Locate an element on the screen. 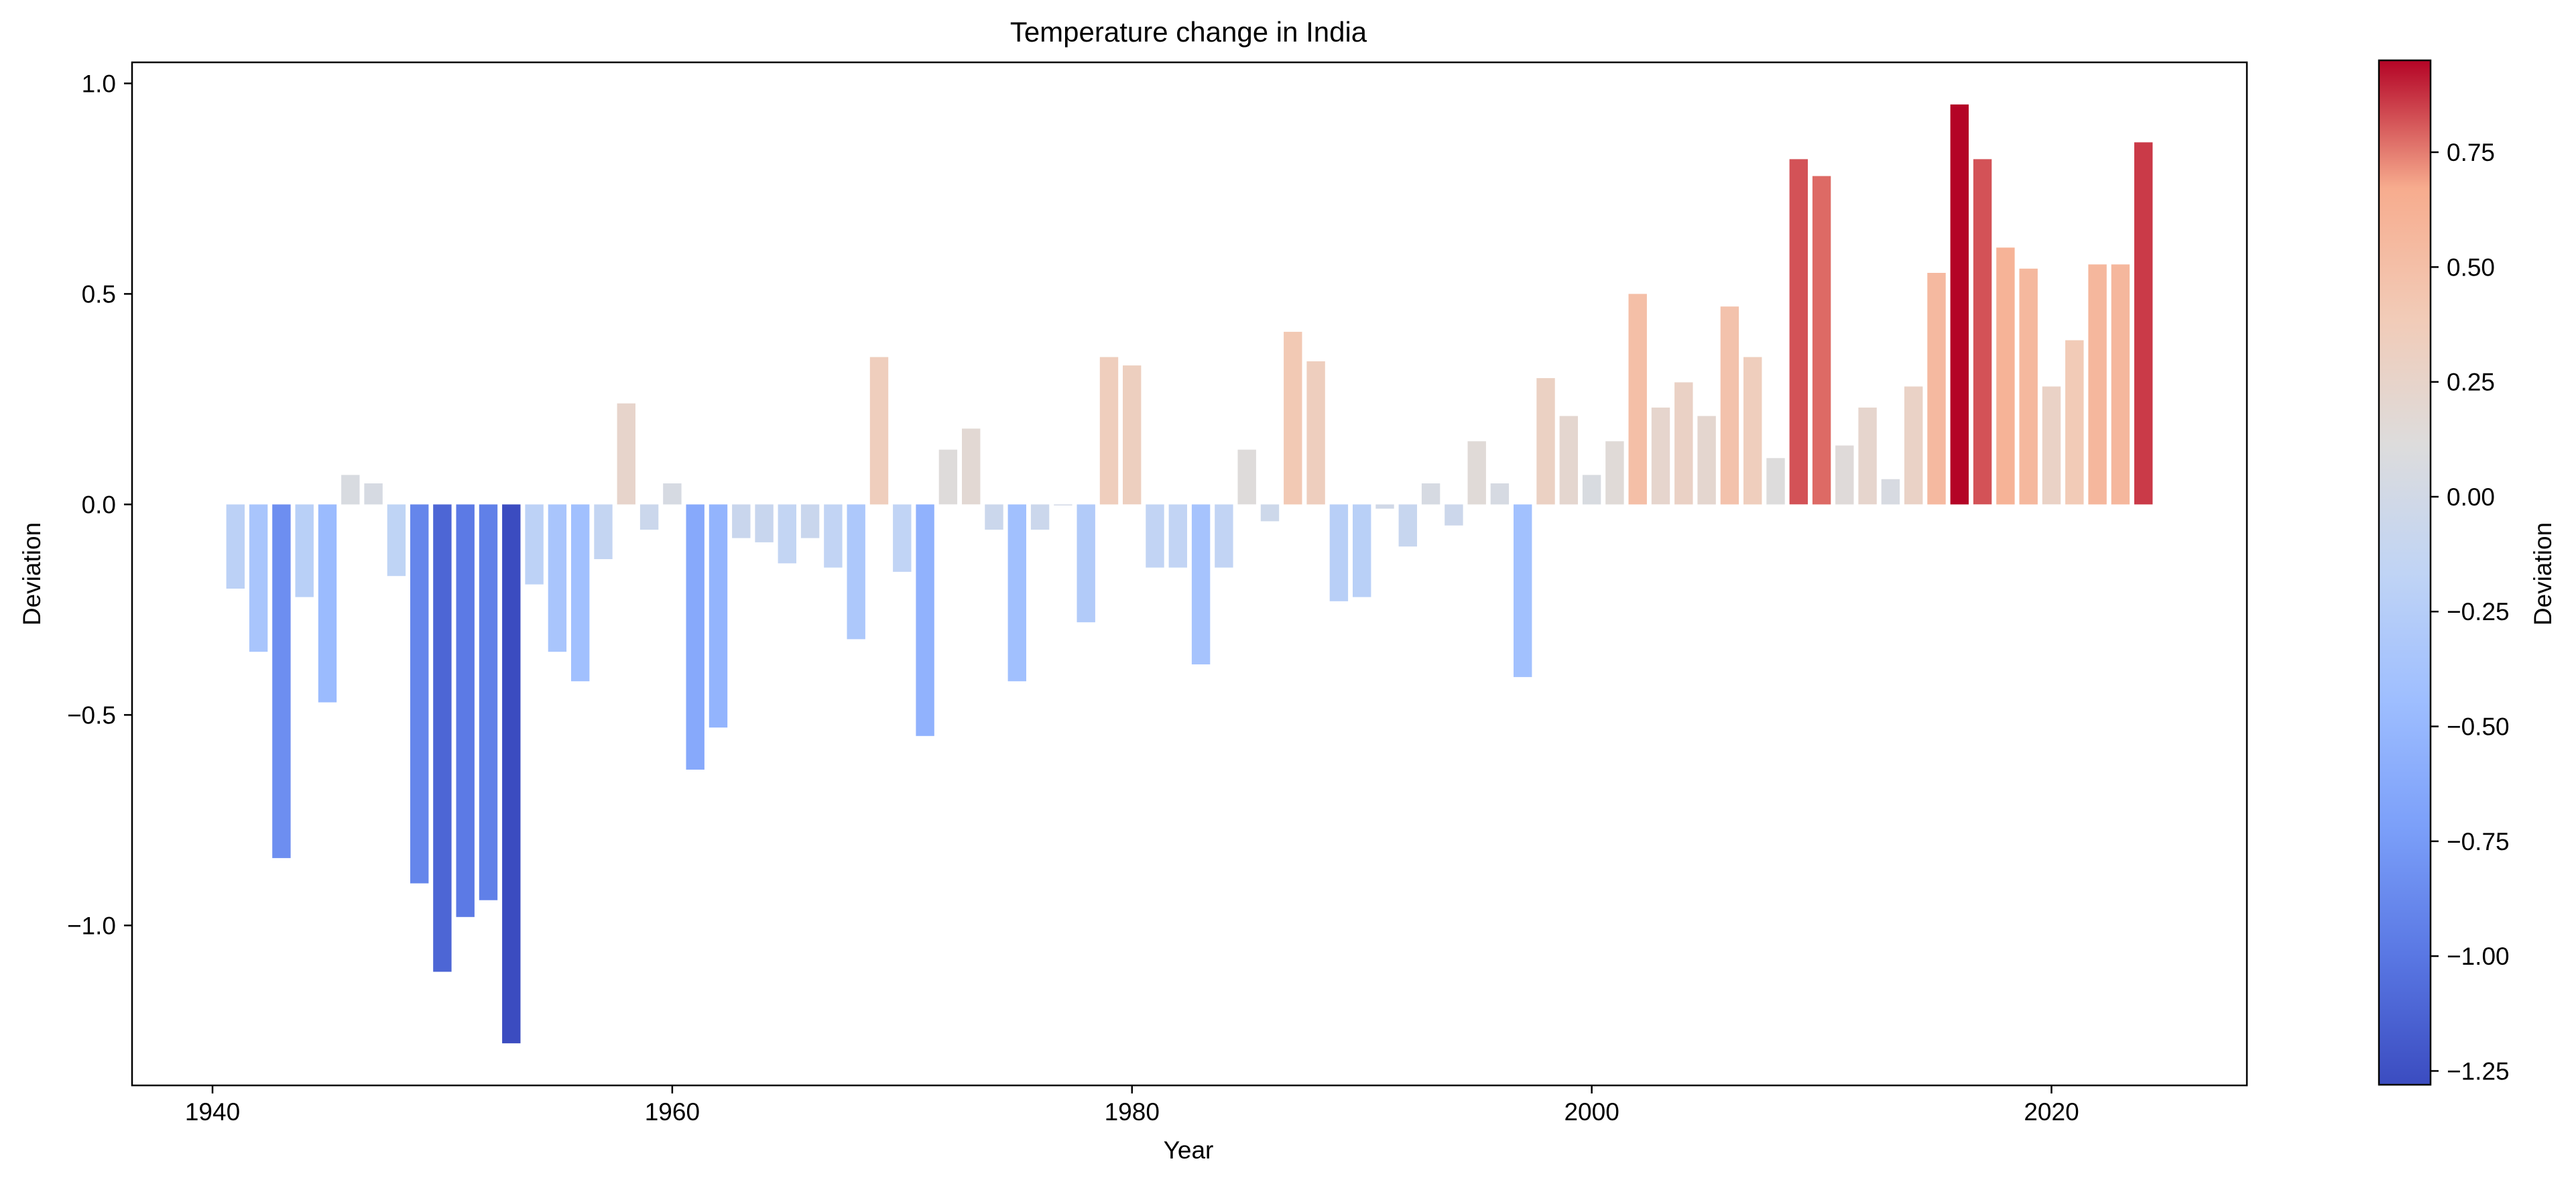  x-tick-label: 2000 is located at coordinates (1592, 1112).